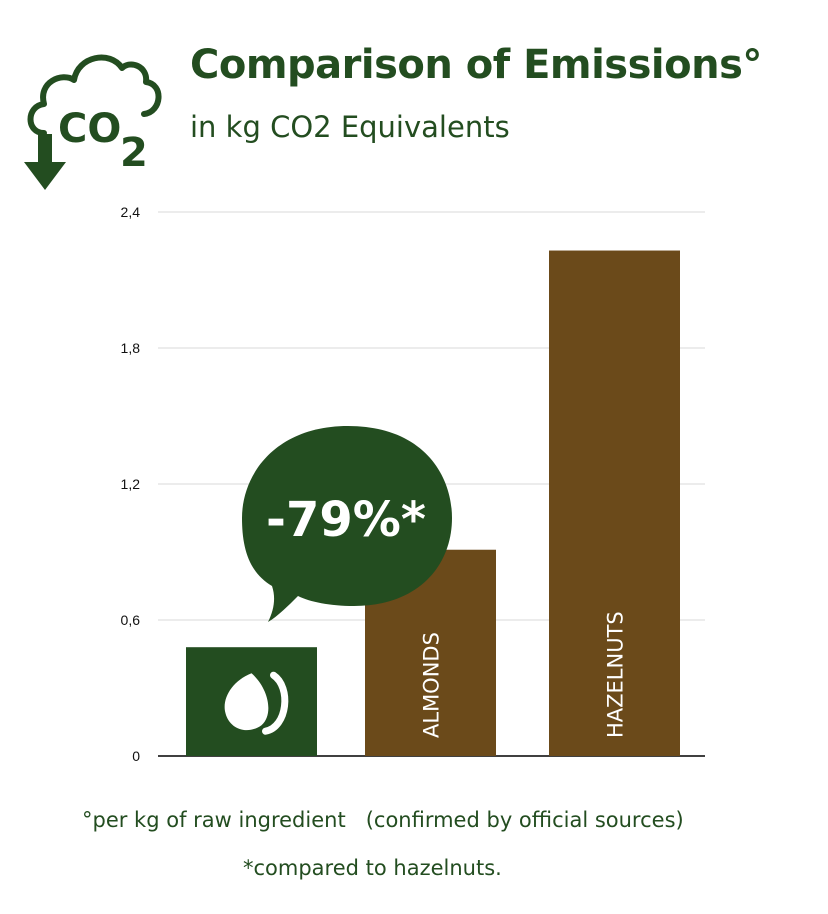  Describe the element at coordinates (256, 703) in the screenshot. I see `brand-drop-logo-icon` at that location.